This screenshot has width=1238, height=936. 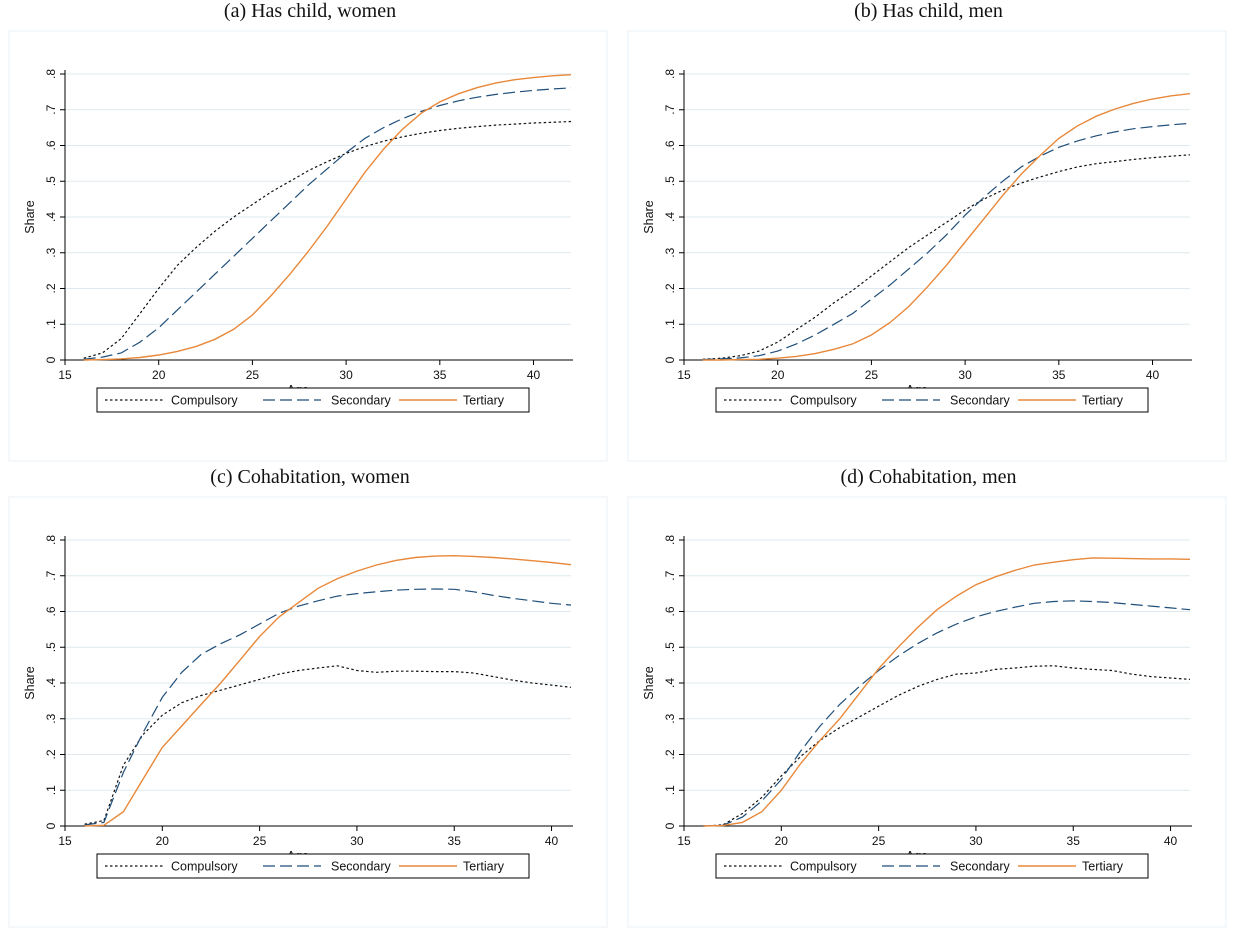 What do you see at coordinates (310, 11) in the screenshot?
I see `chart-title: (a) Has child, women` at bounding box center [310, 11].